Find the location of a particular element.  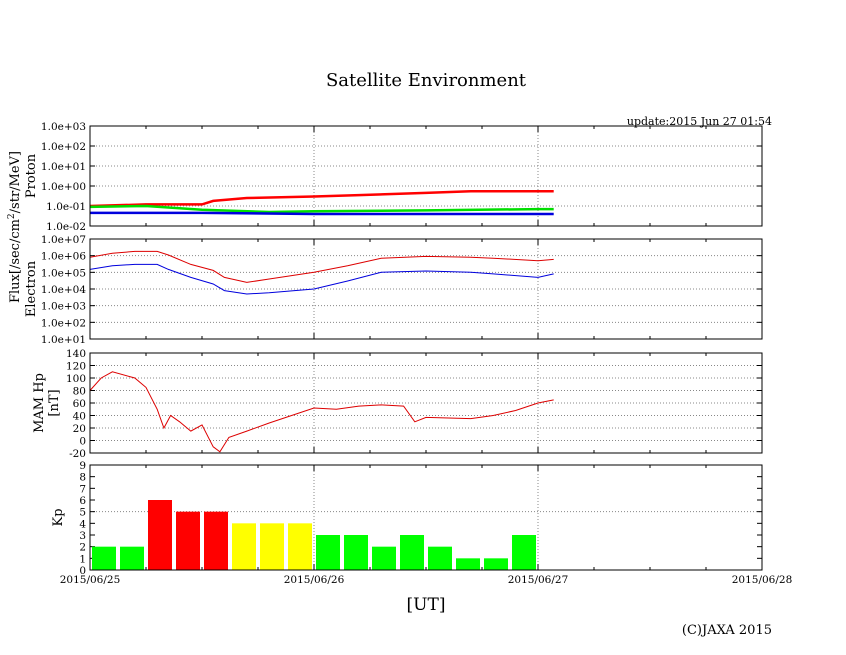

flux-axis-label: Flux[/sec/cm2/str/MeV] is located at coordinates (15, 227).